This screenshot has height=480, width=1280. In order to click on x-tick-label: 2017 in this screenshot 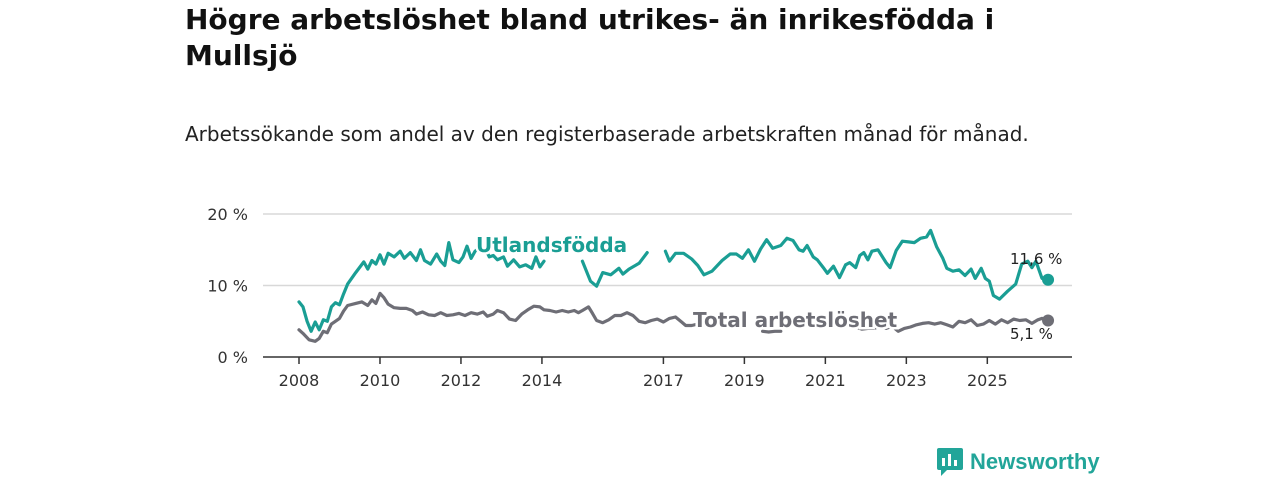, I will do `click(663, 380)`.